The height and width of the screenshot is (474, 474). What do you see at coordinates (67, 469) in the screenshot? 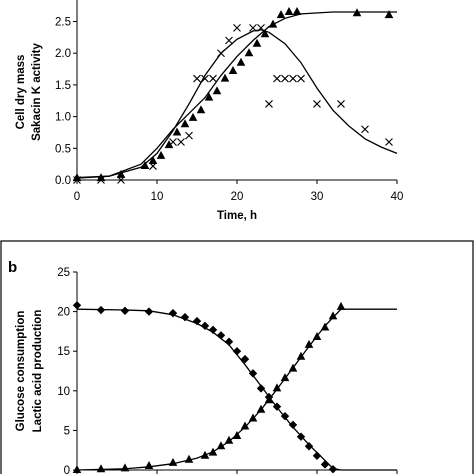
I see `y-tick-label: 0` at bounding box center [67, 469].